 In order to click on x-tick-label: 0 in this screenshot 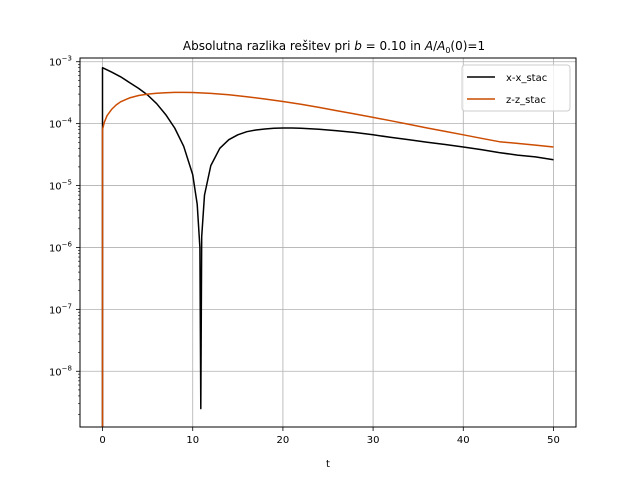, I will do `click(102, 440)`.